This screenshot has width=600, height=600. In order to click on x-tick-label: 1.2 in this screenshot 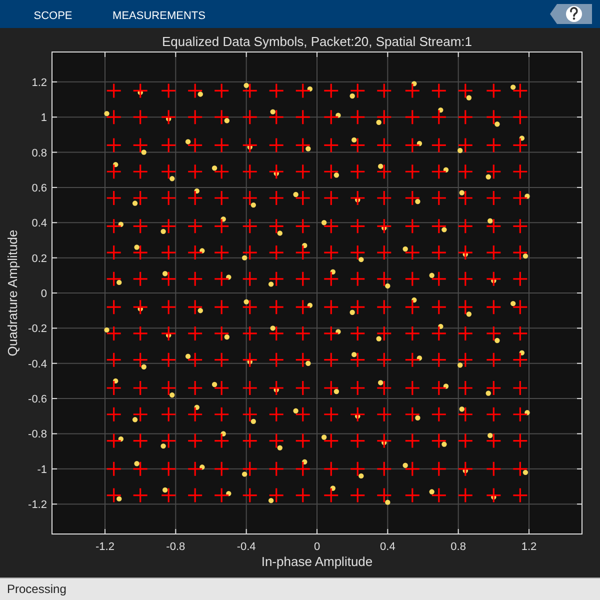, I will do `click(529, 547)`.